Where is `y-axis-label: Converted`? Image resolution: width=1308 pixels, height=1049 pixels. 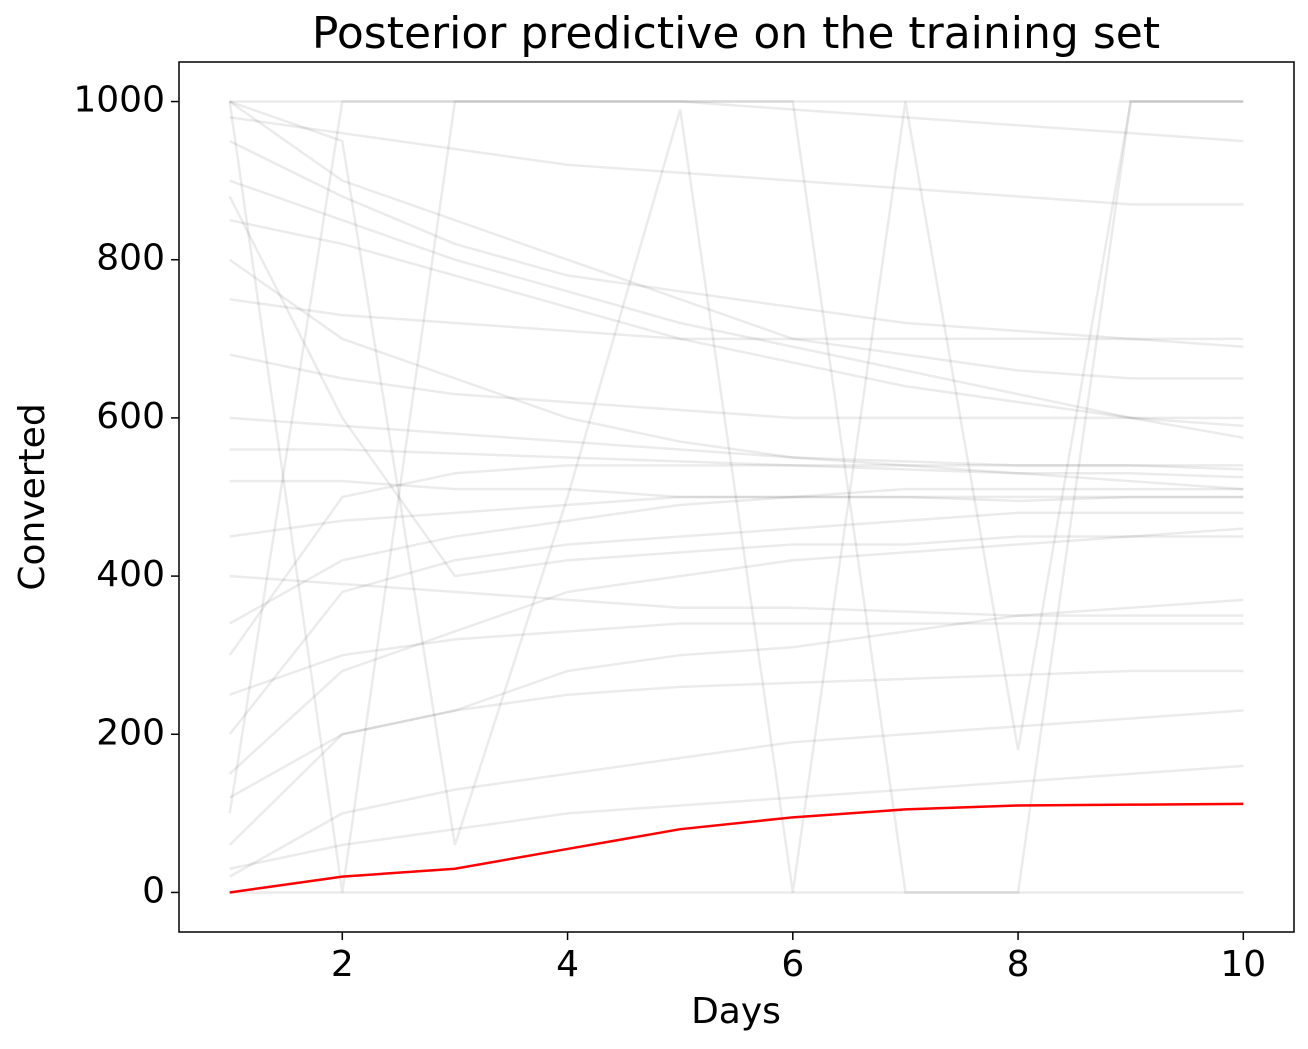 y-axis-label: Converted is located at coordinates (32, 496).